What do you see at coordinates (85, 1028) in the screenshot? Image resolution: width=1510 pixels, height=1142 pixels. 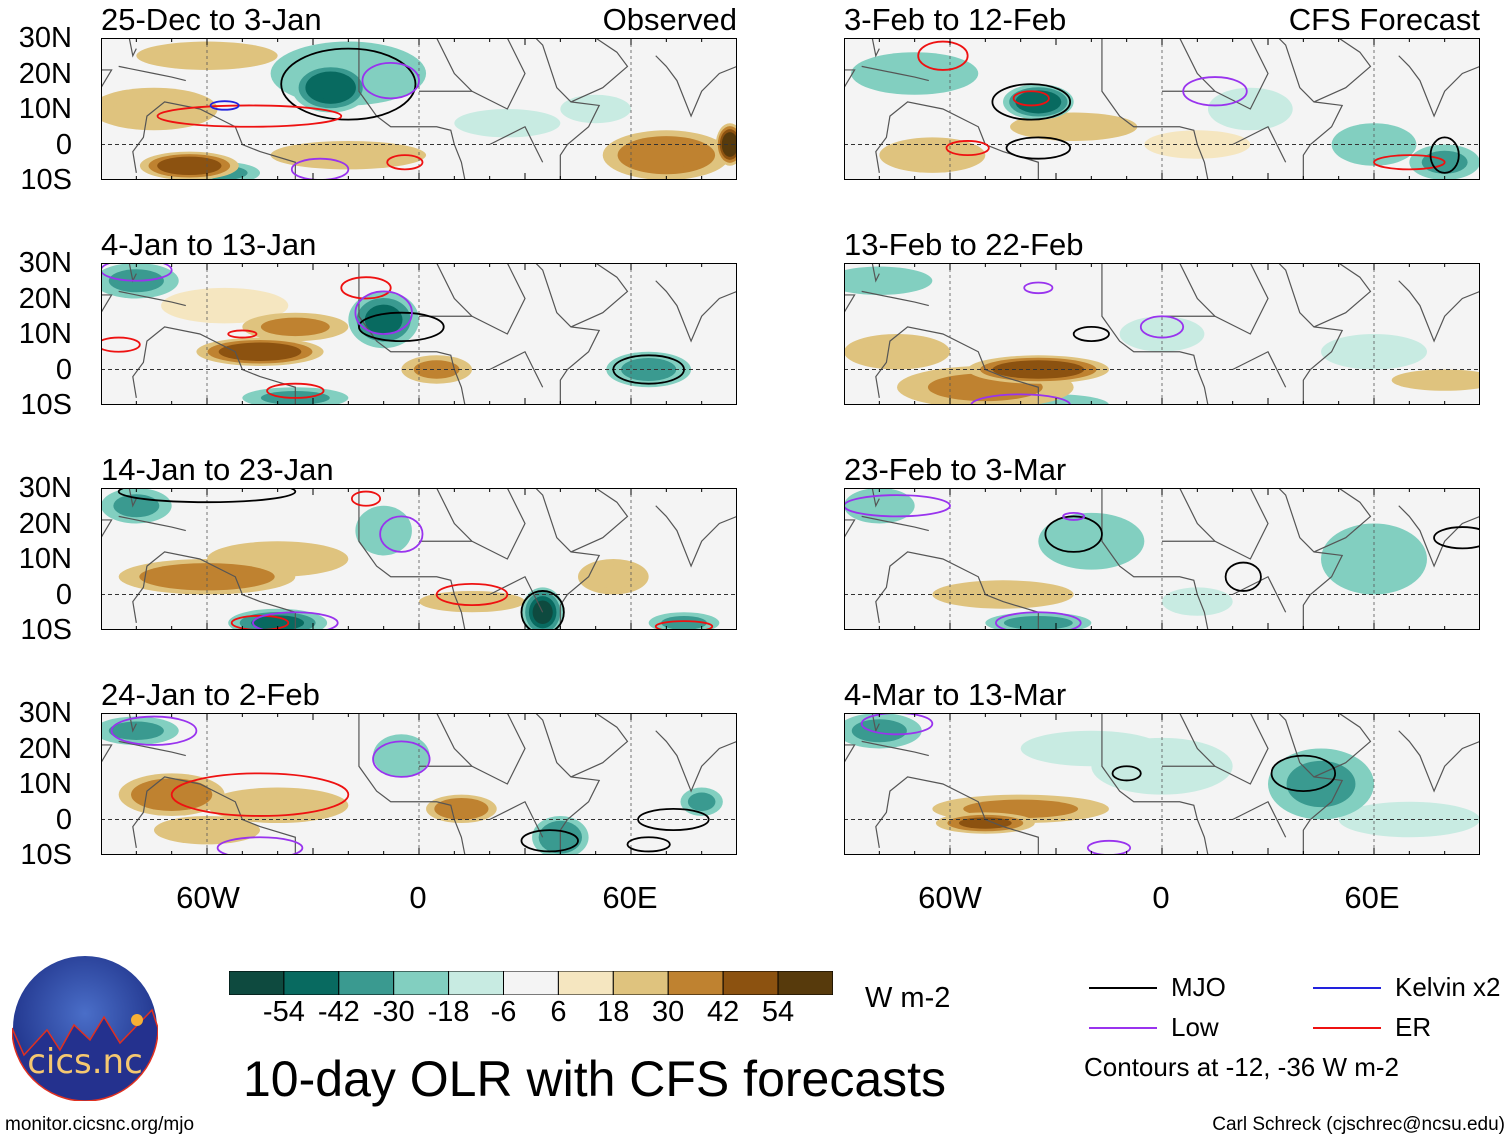 I see `cicsnc-logo: cics.nc` at bounding box center [85, 1028].